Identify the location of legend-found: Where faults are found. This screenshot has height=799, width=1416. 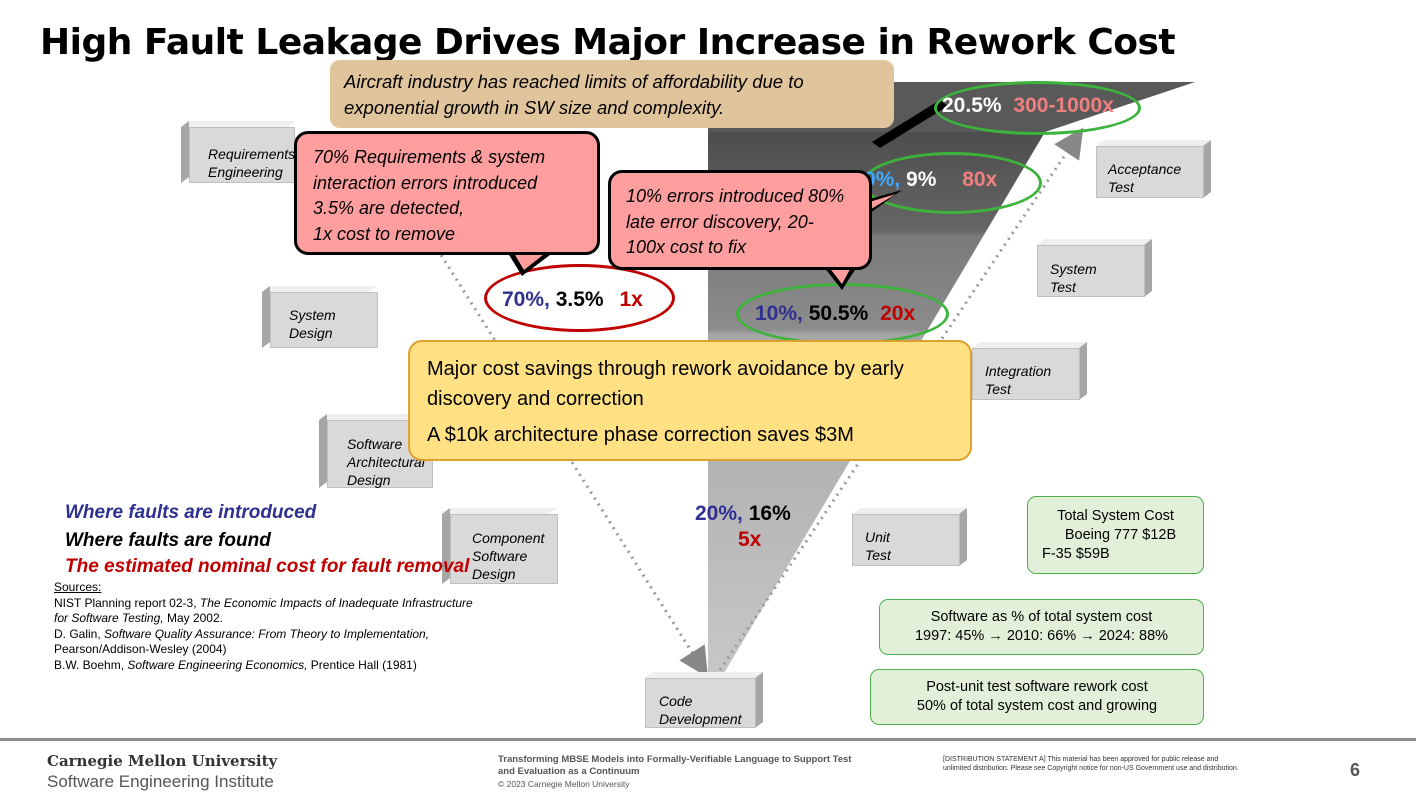
(168, 540).